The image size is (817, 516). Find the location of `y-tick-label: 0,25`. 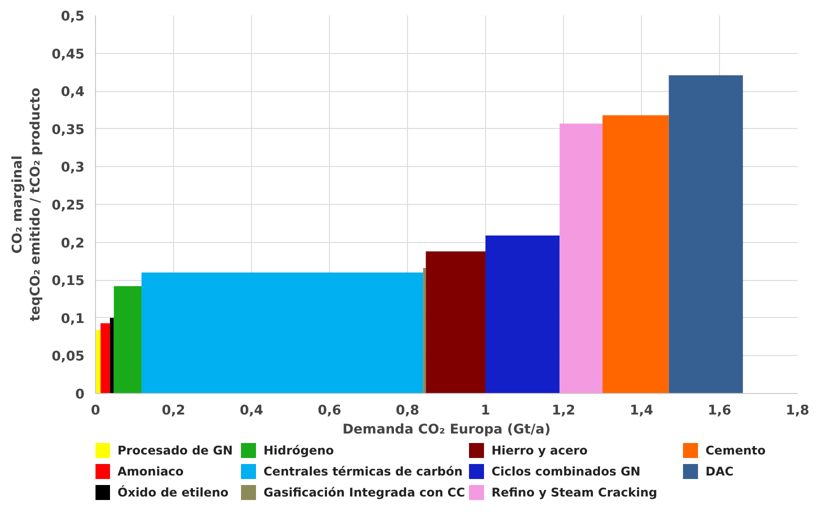

y-tick-label: 0,25 is located at coordinates (68, 206).